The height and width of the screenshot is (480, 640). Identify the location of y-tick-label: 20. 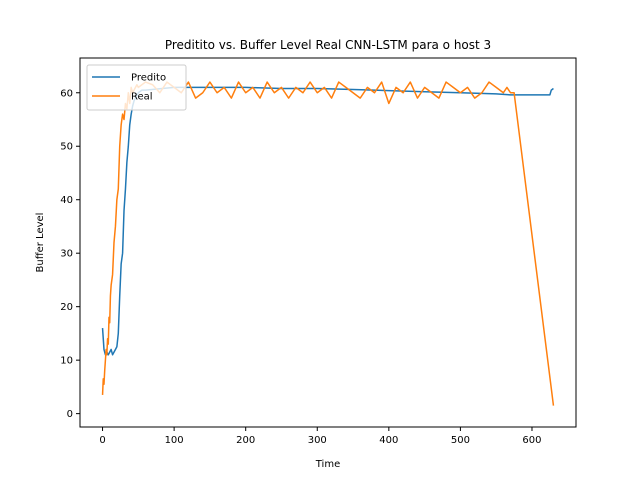
(66, 307).